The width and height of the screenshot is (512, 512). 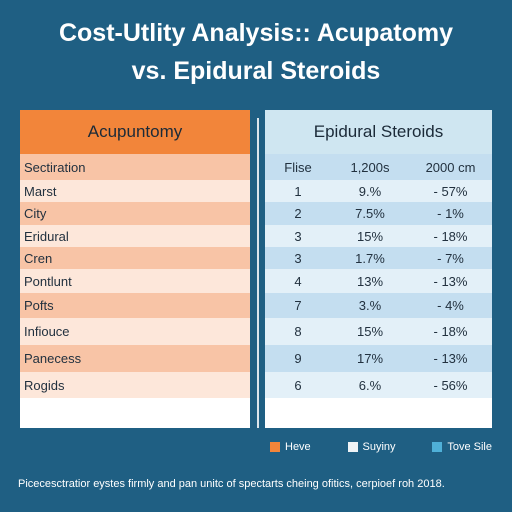 What do you see at coordinates (298, 213) in the screenshot?
I see `rank-cell: 2` at bounding box center [298, 213].